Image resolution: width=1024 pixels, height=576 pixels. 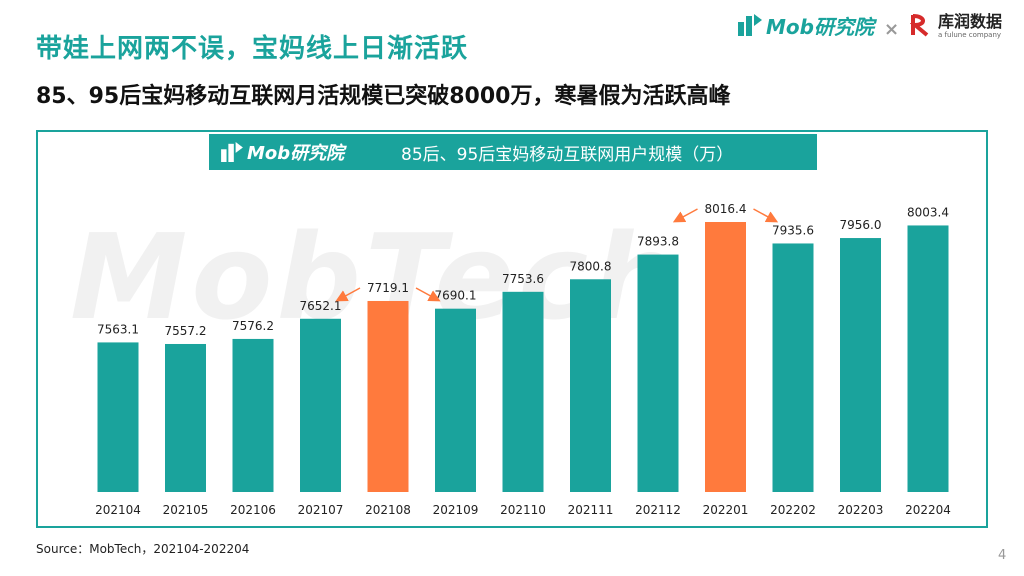 I want to click on value-label-202110: 7753.6, so click(x=523, y=279).